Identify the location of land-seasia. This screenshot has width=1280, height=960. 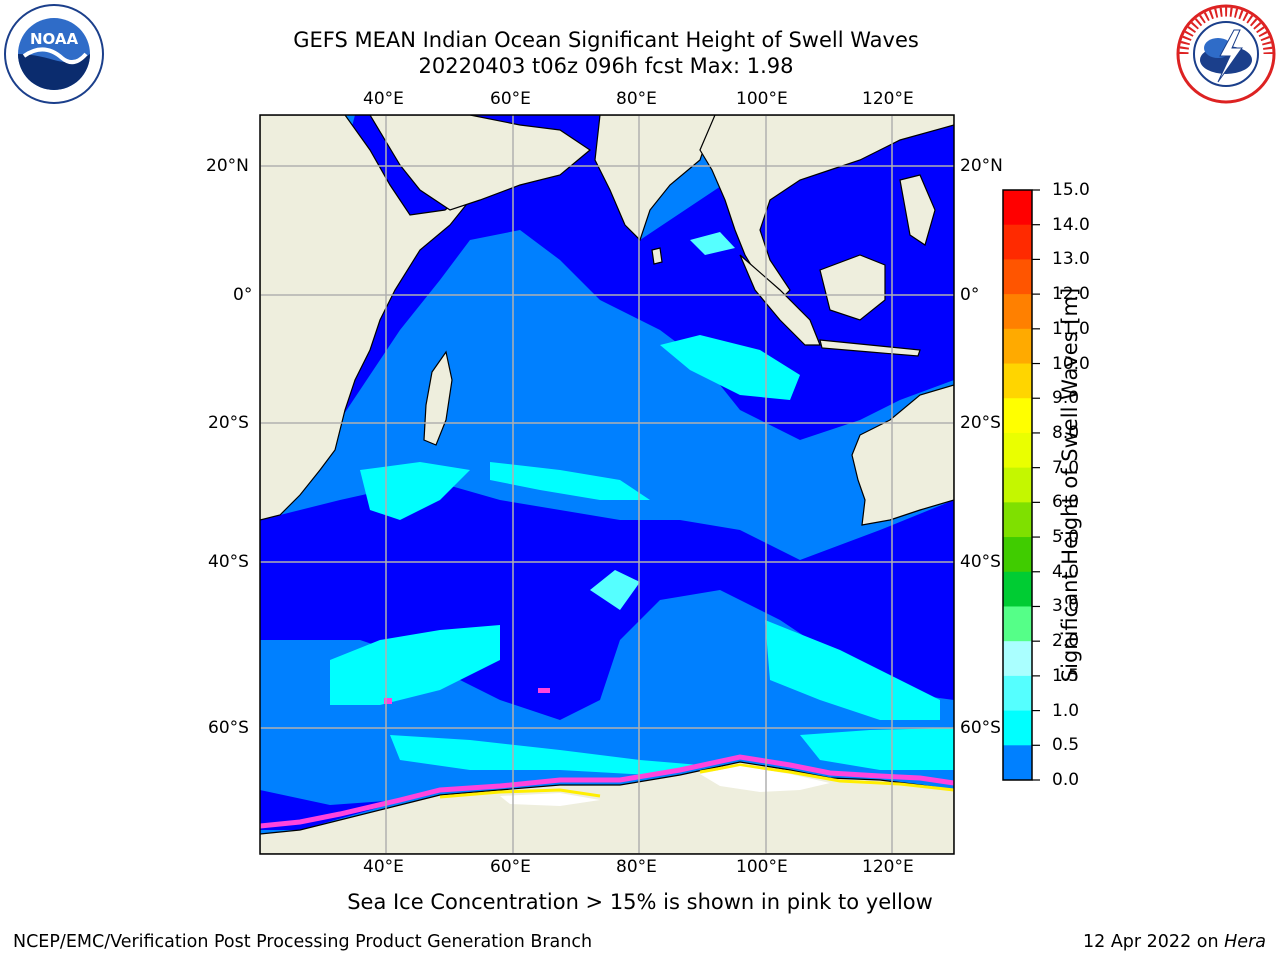
(826, 208).